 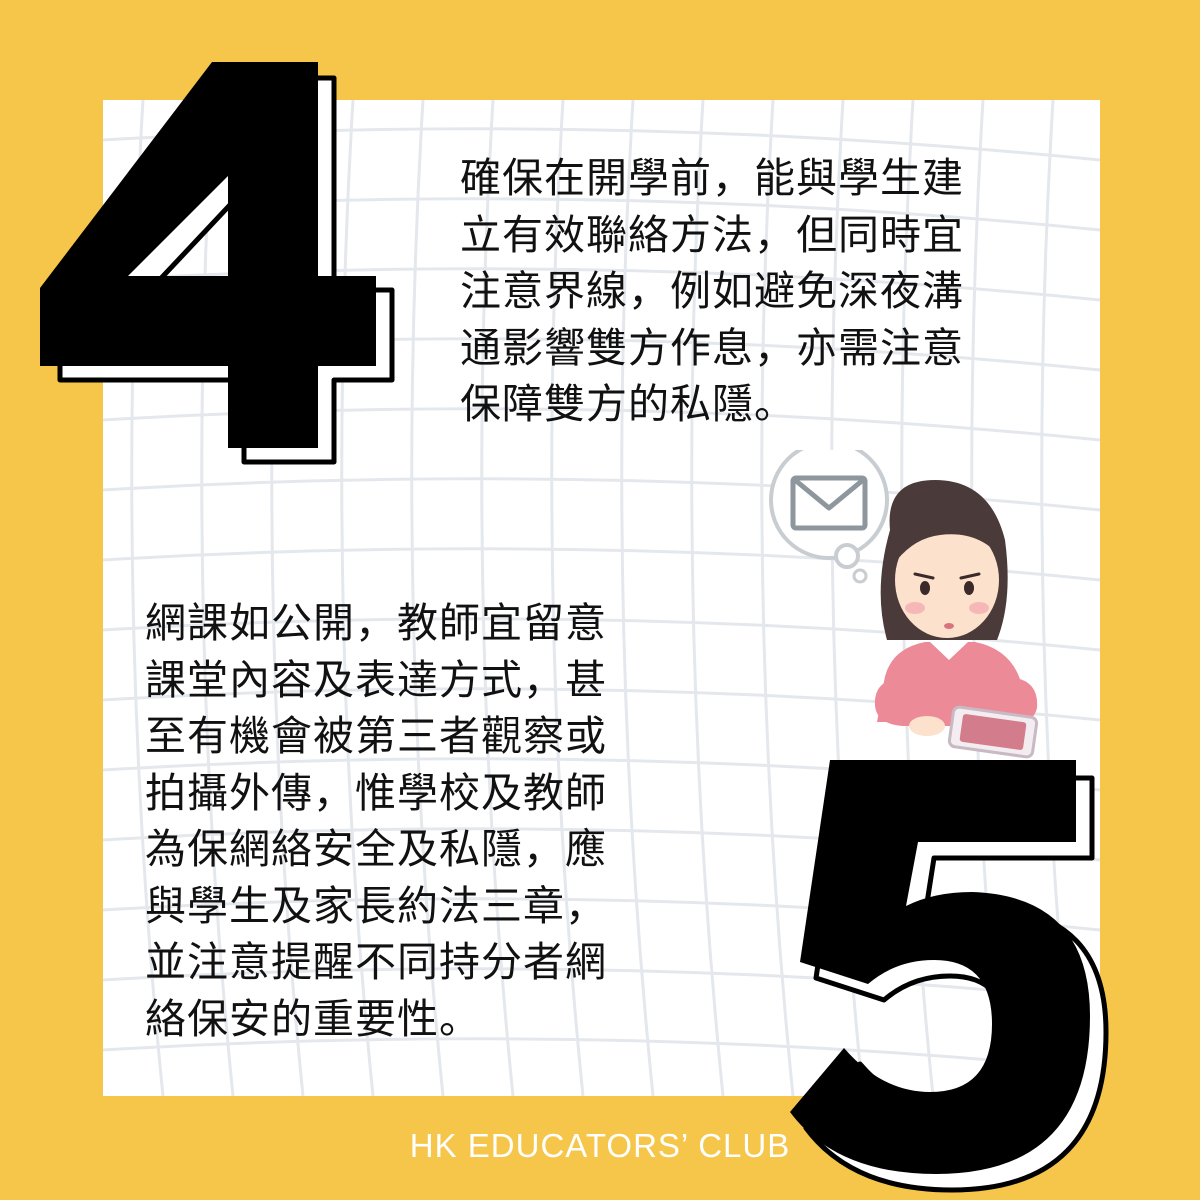 I want to click on envelope-icon, so click(x=829, y=503).